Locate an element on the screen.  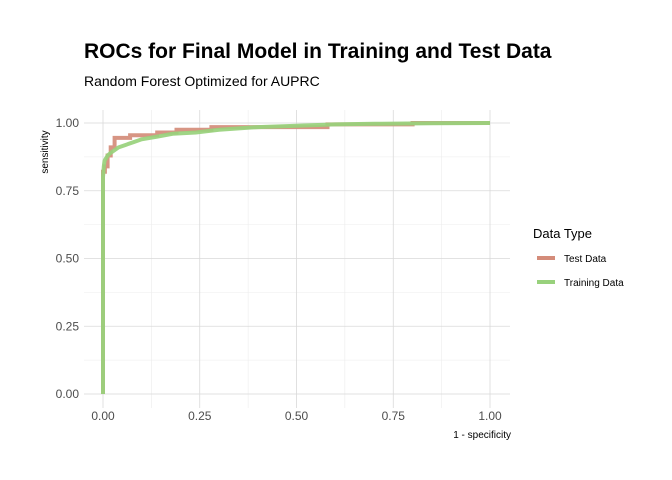
x-tick-label: 0.50 is located at coordinates (297, 416).